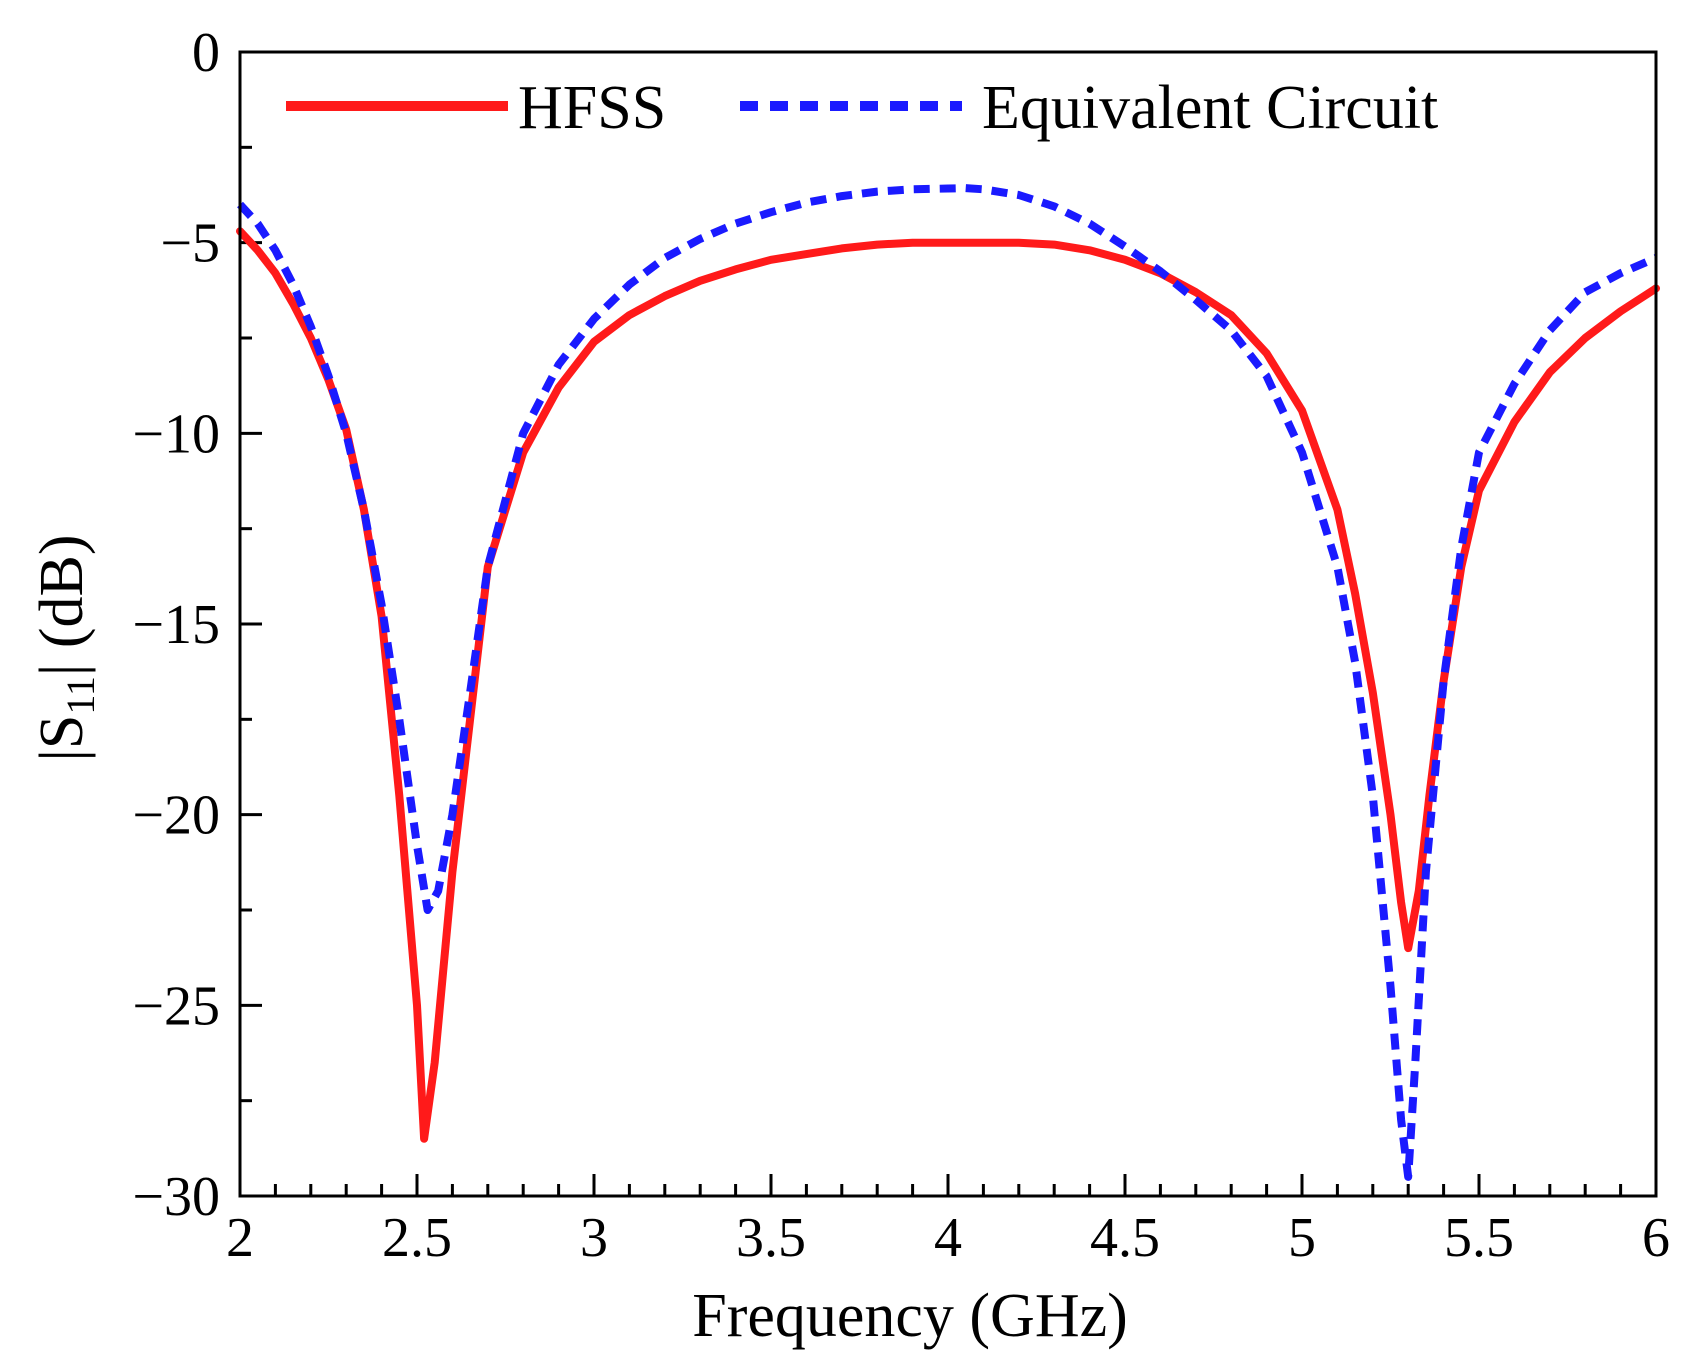  What do you see at coordinates (176, 1006) in the screenshot?
I see `y-tick-label: −25` at bounding box center [176, 1006].